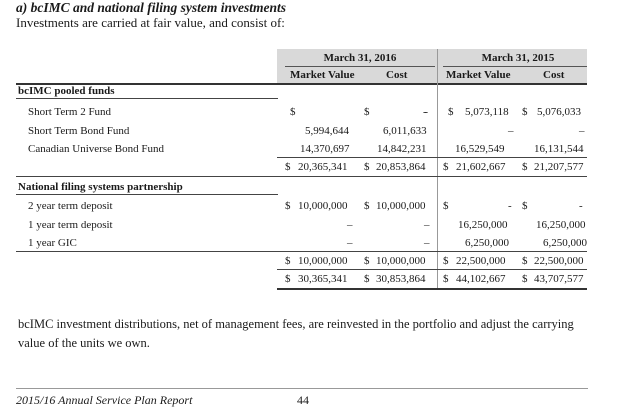 The height and width of the screenshot is (413, 640). Describe the element at coordinates (52, 243) in the screenshot. I see `row-label: 1 year GIC` at that location.